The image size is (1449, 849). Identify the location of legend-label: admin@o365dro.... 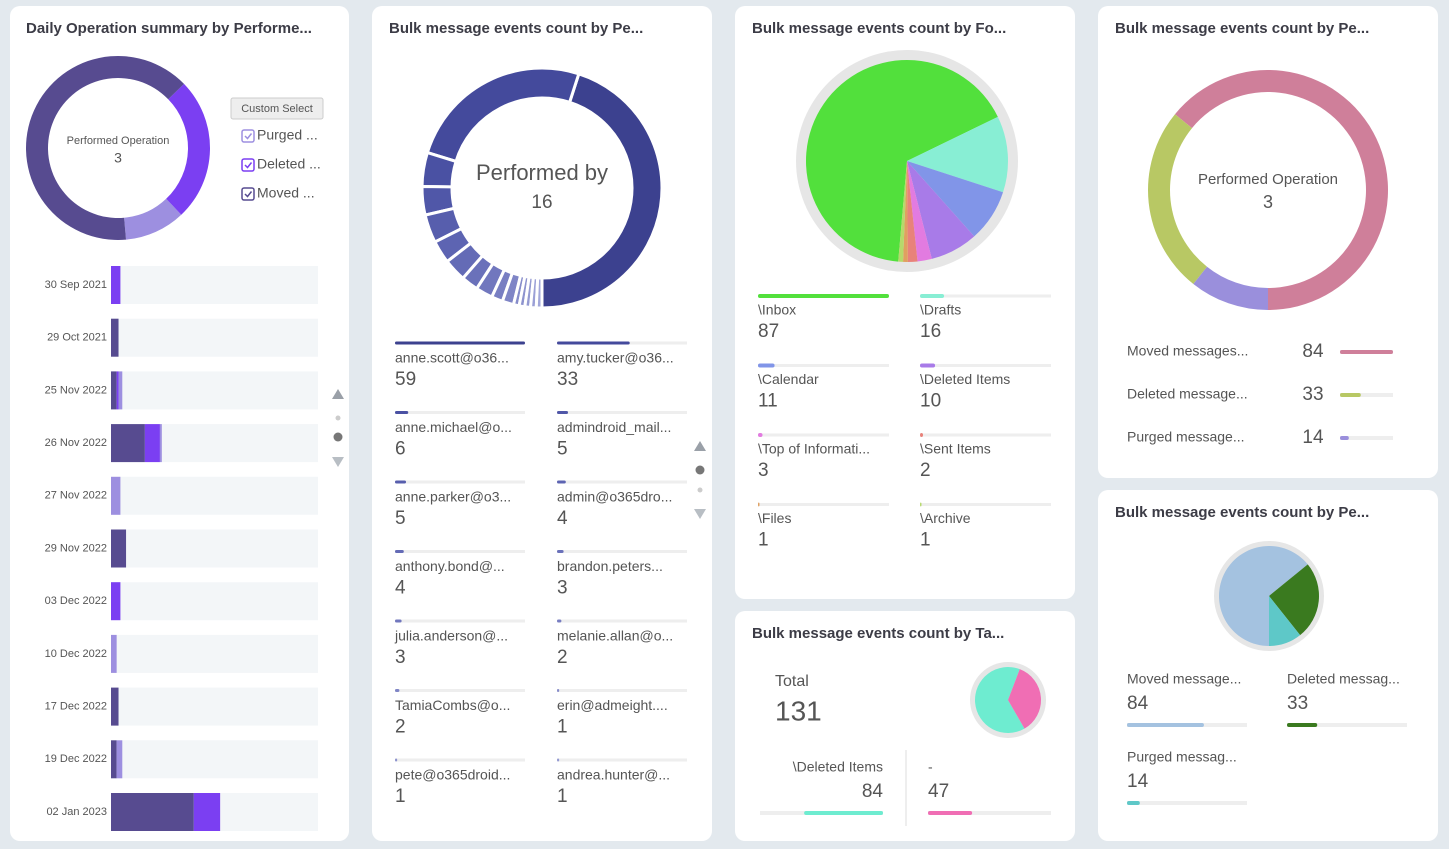
(614, 497).